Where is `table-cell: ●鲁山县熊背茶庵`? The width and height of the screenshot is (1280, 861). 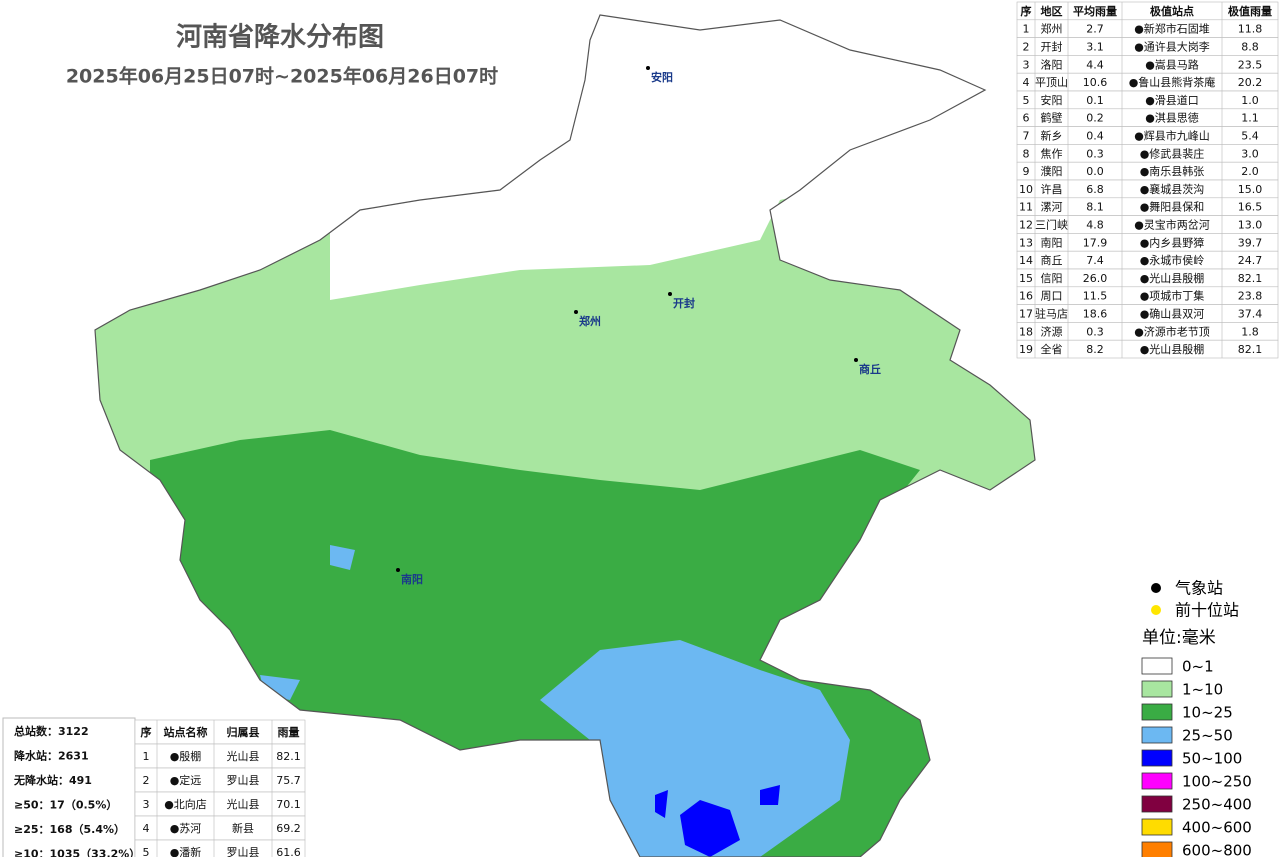
table-cell: ●鲁山县熊背茶庵 is located at coordinates (1172, 82).